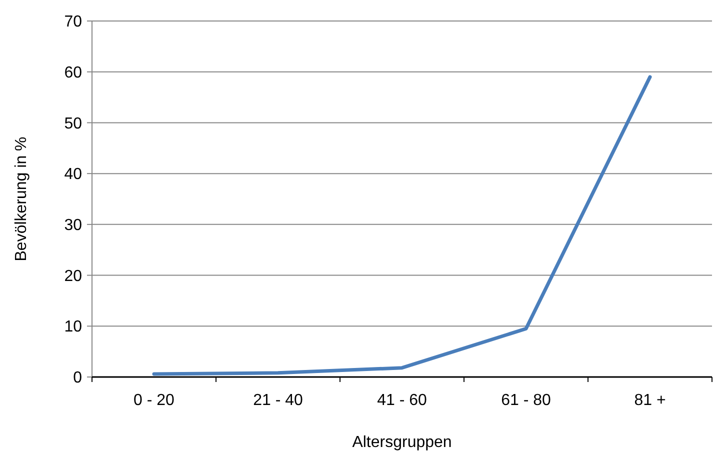 Image resolution: width=714 pixels, height=461 pixels. I want to click on y-tick-label: 0, so click(77, 378).